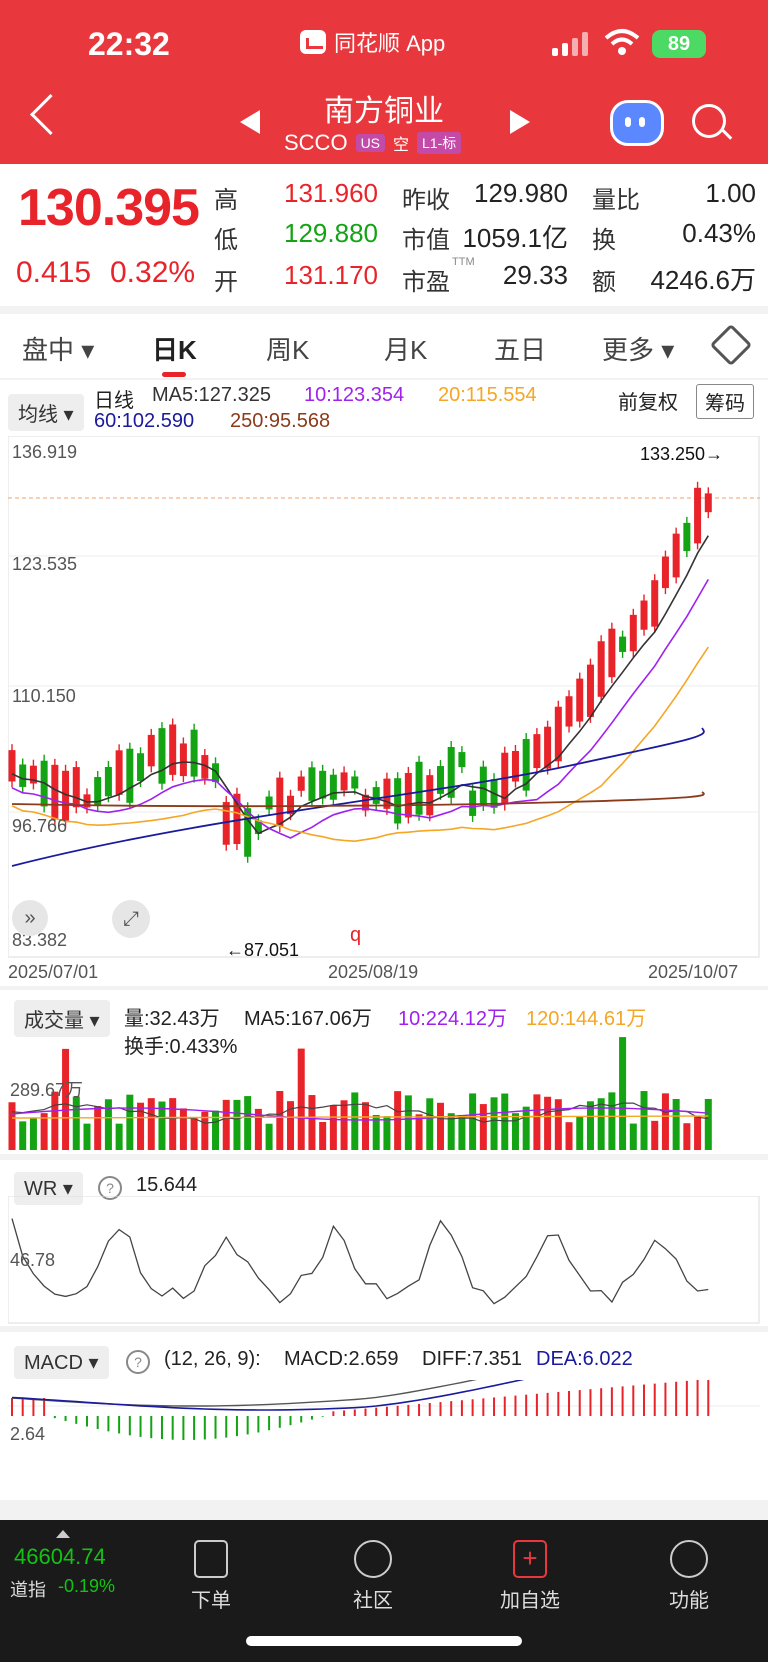 The height and width of the screenshot is (1662, 768). What do you see at coordinates (48, 1188) in the screenshot?
I see `wr-selector: WR ▾` at bounding box center [48, 1188].